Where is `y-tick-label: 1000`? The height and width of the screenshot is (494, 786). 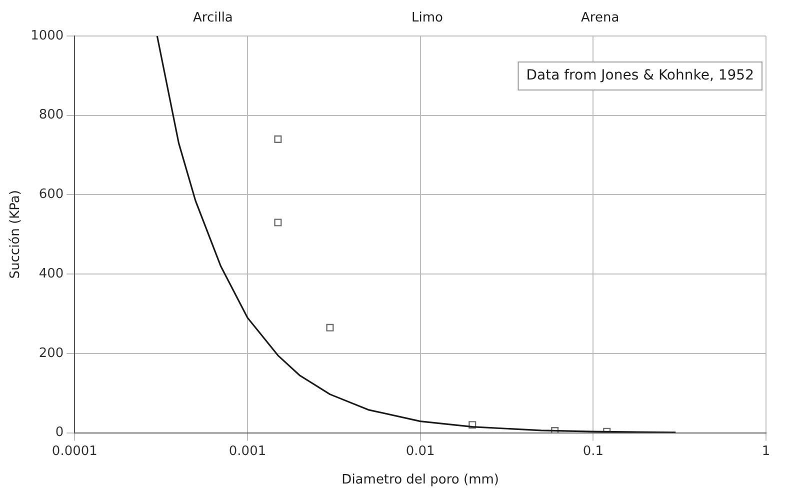 y-tick-label: 1000 is located at coordinates (47, 36).